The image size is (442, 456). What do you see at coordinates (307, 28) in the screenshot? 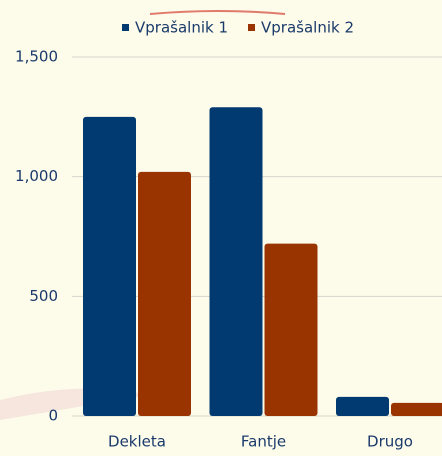
I see `legend-label: Vprašalnik 2` at bounding box center [307, 28].